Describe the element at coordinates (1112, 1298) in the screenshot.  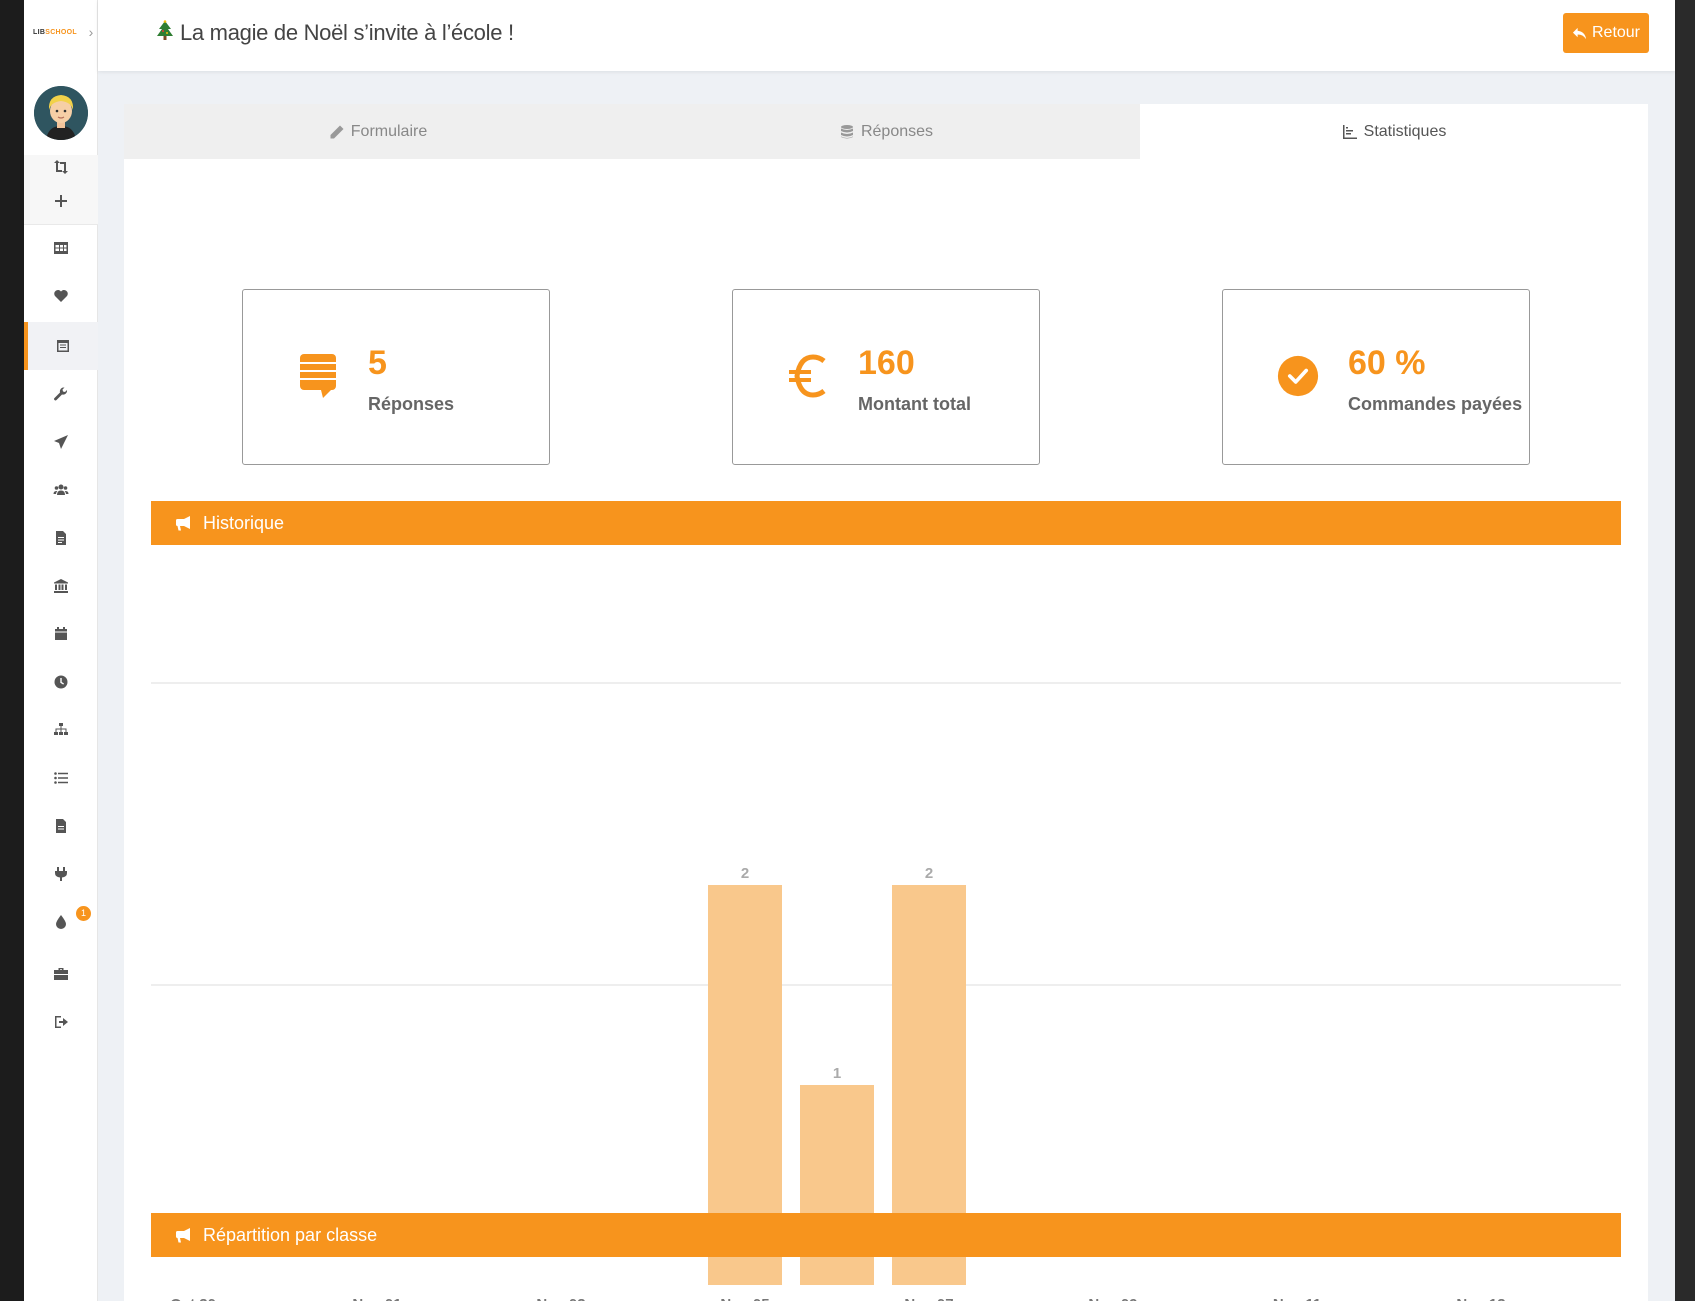
I see `x-tick-label: Nov 09` at that location.